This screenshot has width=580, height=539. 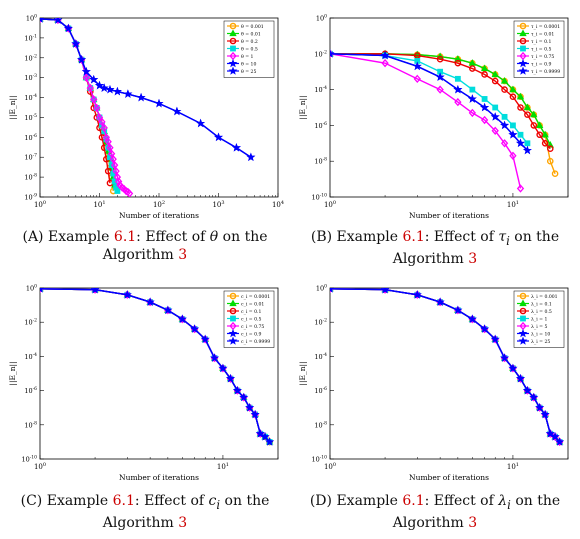 I want to click on caption-suffix: on the, so click(x=538, y=501).